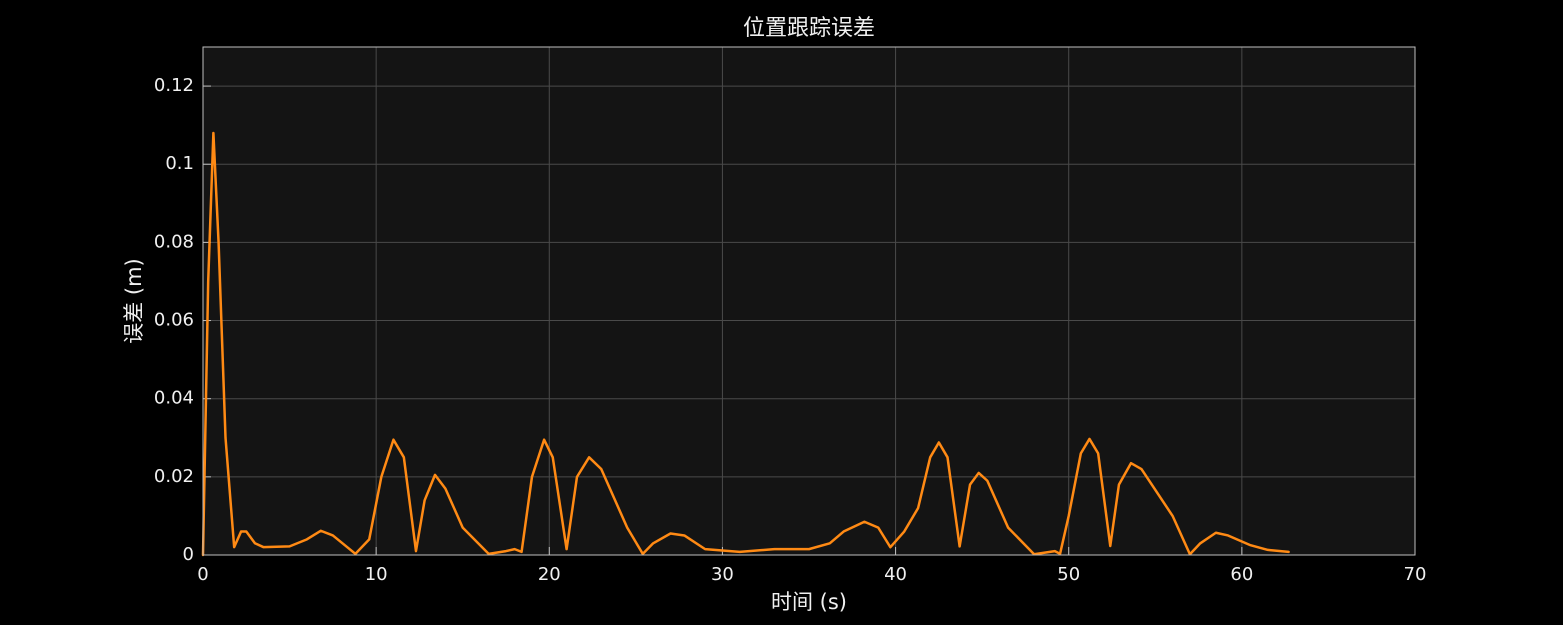  Describe the element at coordinates (809, 28) in the screenshot. I see `chart-title: 位置跟踪误差` at that location.